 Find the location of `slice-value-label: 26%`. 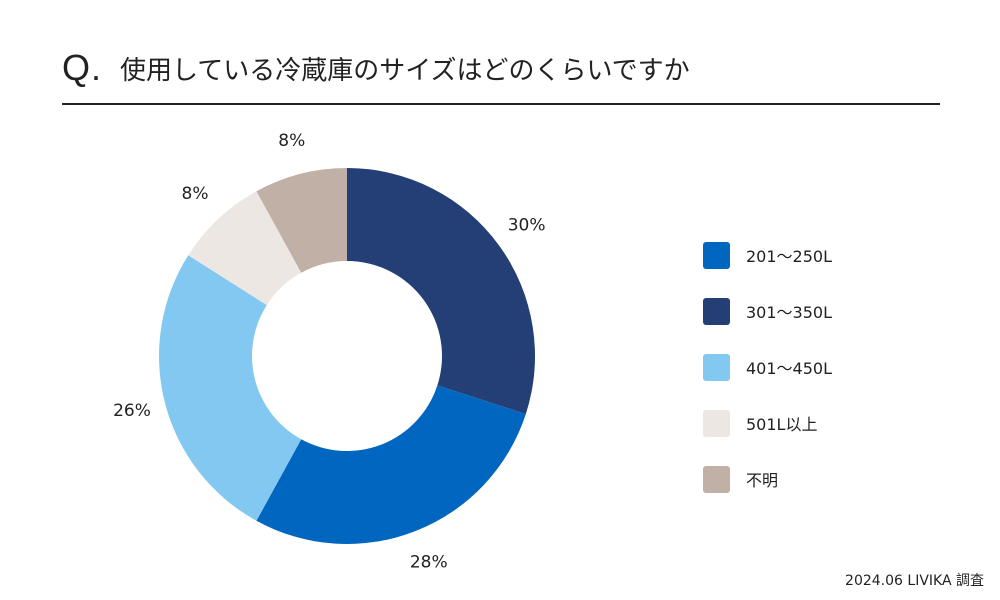

slice-value-label: 26% is located at coordinates (132, 411).